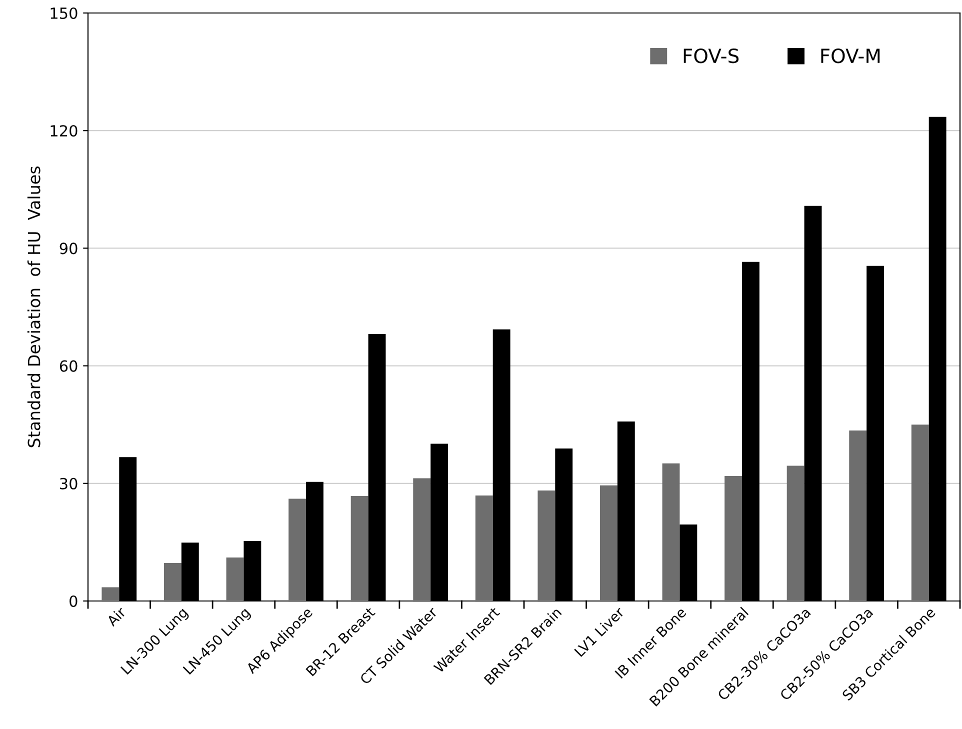 This screenshot has width=962, height=729. What do you see at coordinates (64, 131) in the screenshot?
I see `y-tick-label: 120` at bounding box center [64, 131].